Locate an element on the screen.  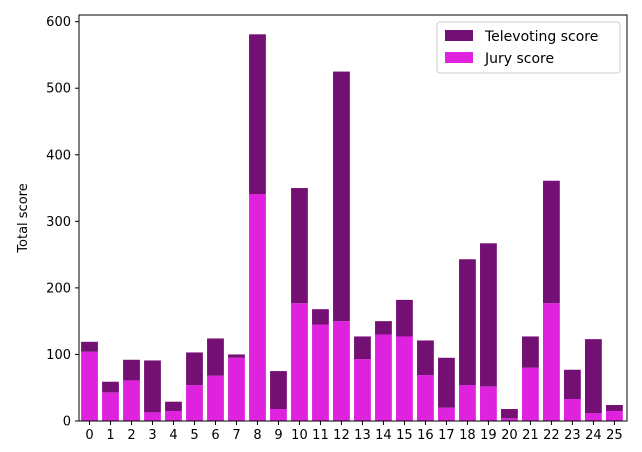
y-tick-label-400: 400 is located at coordinates (58, 155).